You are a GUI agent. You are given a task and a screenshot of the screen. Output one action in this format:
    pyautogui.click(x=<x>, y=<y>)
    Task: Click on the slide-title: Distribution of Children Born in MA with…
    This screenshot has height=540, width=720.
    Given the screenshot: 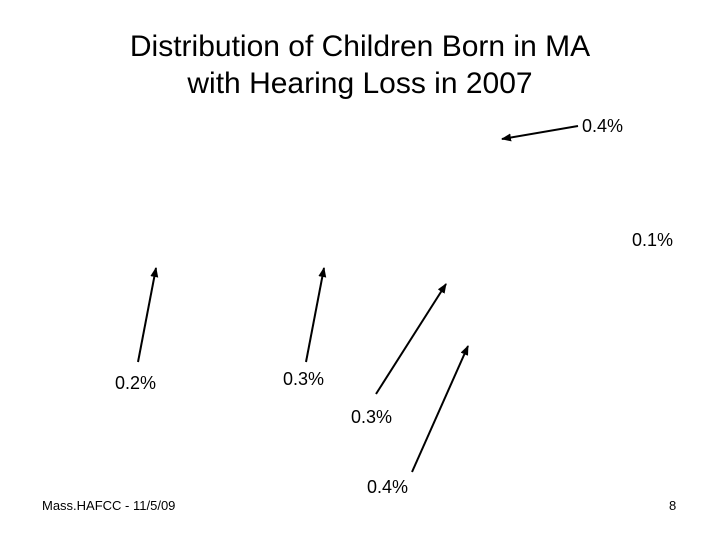 What is the action you would take?
    pyautogui.click(x=360, y=65)
    